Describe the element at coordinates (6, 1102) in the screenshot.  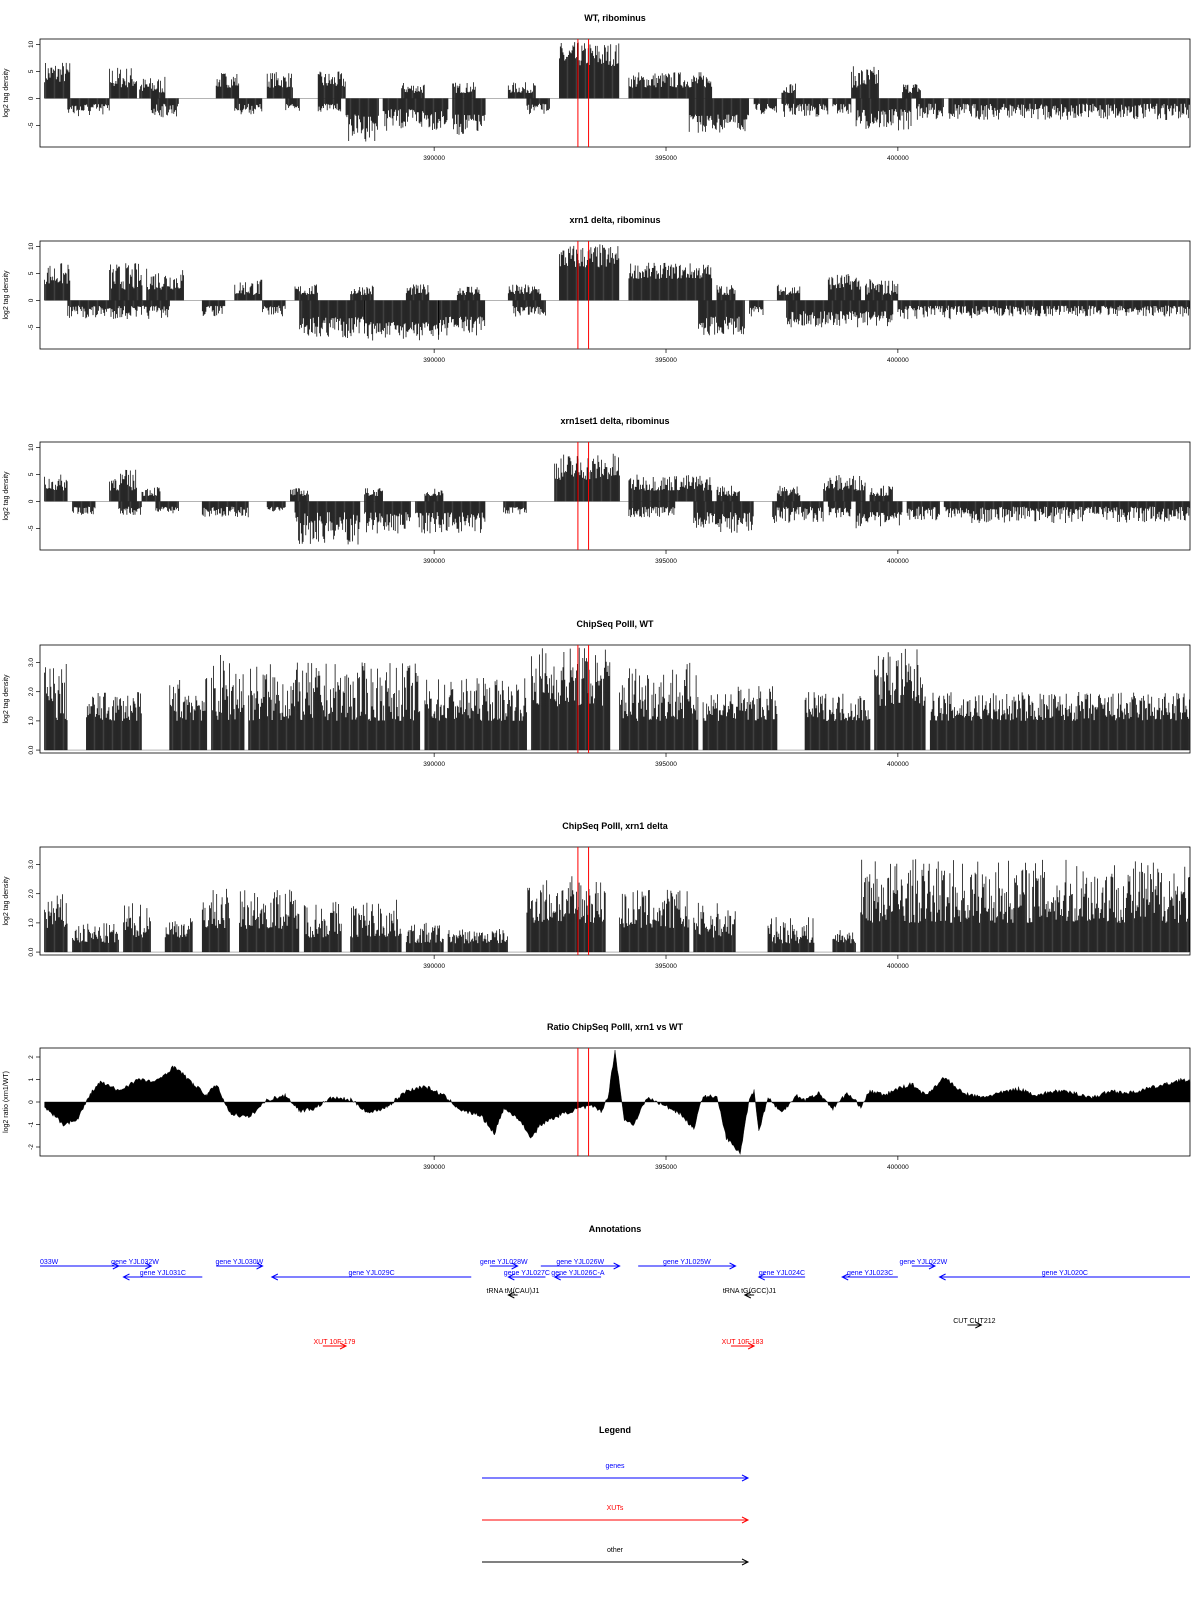
I see `y-axis-label: log2 ratio (xrn1/WT)` at that location.